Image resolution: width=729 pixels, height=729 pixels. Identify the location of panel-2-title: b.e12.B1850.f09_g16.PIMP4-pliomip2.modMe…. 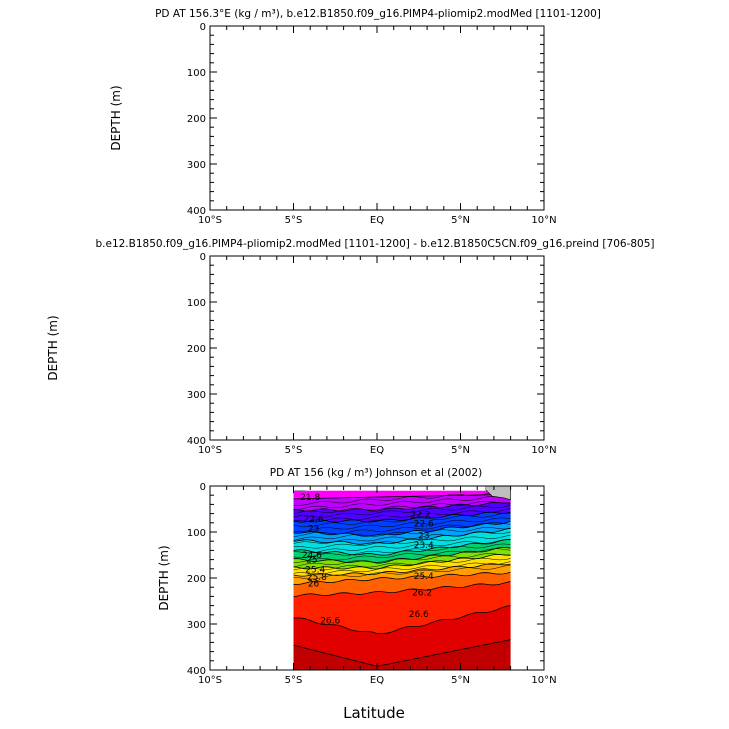
(374, 244).